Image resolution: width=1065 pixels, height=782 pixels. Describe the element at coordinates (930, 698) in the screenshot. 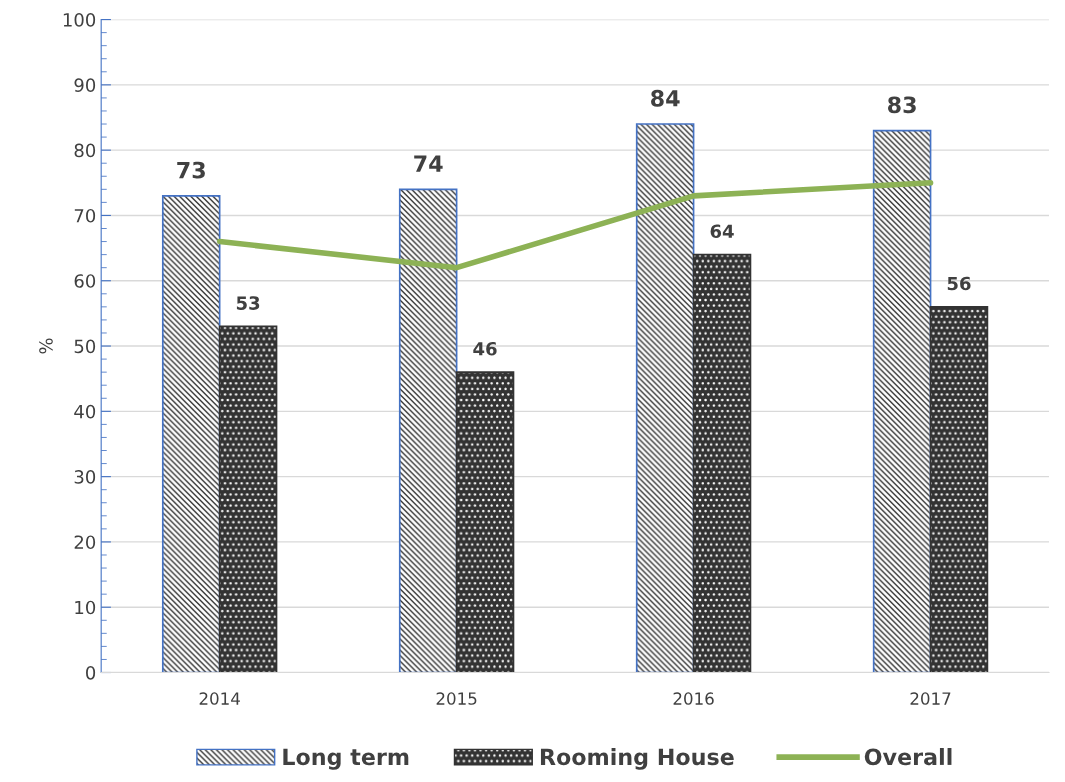

I see `x-tick-label: 2017` at that location.